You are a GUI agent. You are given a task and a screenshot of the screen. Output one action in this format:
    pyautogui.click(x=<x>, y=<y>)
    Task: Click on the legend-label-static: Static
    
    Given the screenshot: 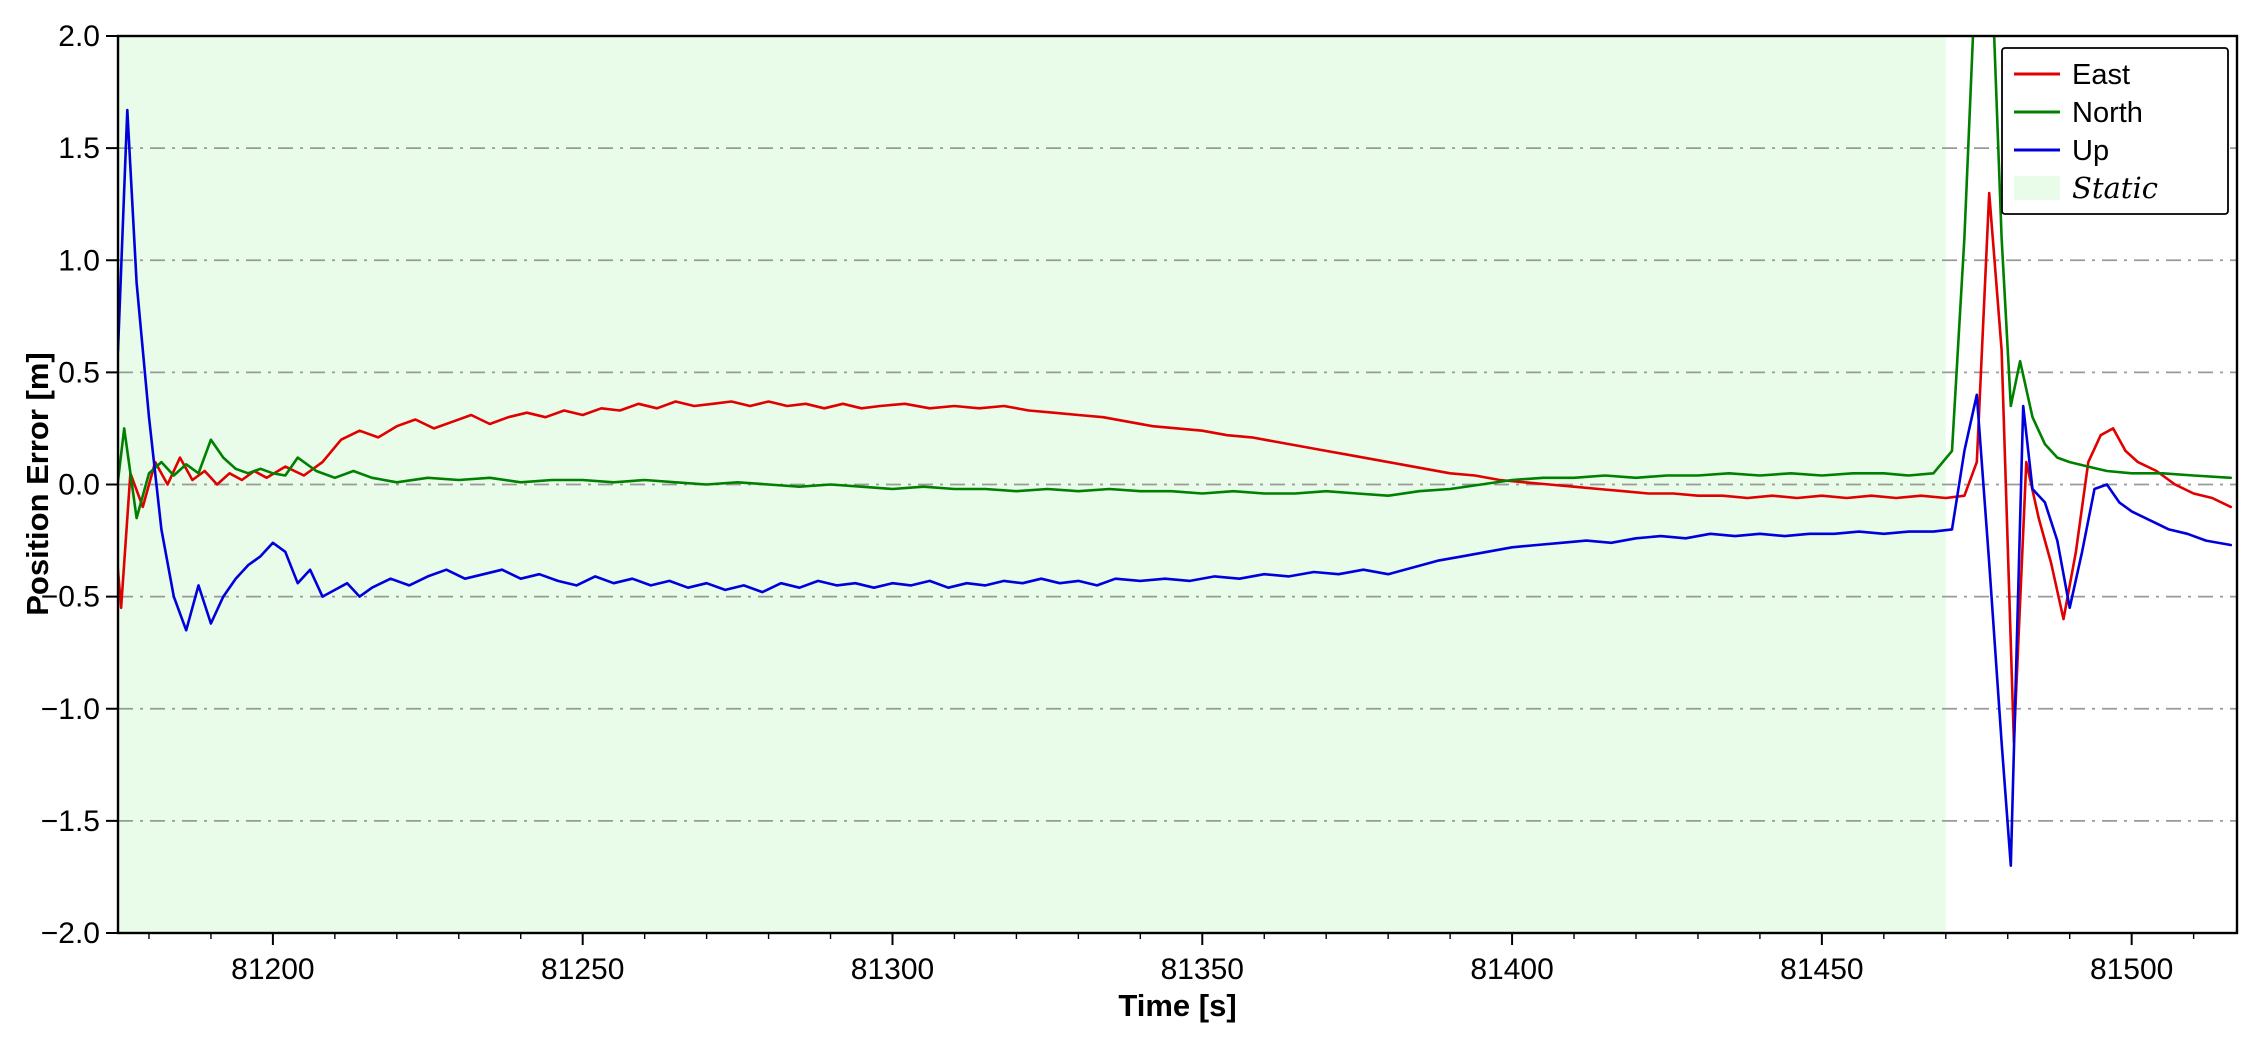 What is the action you would take?
    pyautogui.click(x=2115, y=188)
    